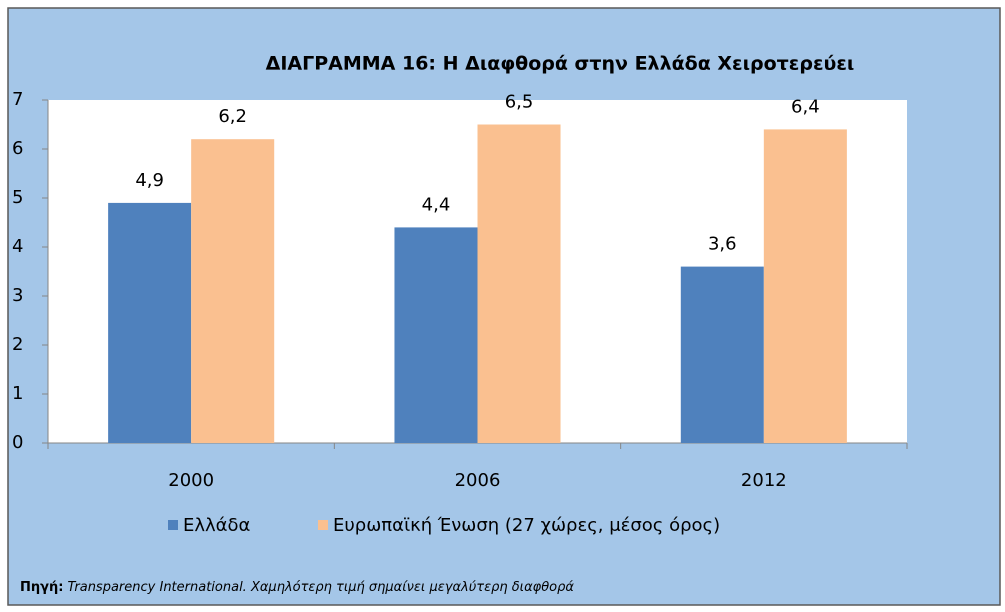 This screenshot has width=1005, height=612. What do you see at coordinates (191, 480) in the screenshot?
I see `x-tick-label: 2000` at bounding box center [191, 480].